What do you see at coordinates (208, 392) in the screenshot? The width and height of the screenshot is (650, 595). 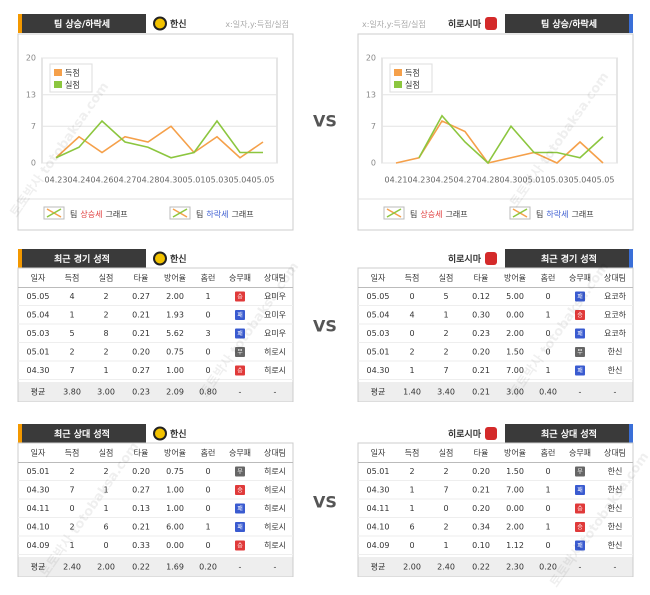 I see `average-cell: 0.80` at bounding box center [208, 392].